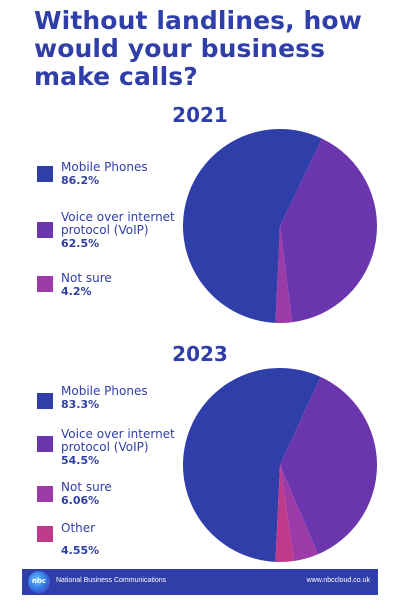  What do you see at coordinates (80, 500) in the screenshot?
I see `legend-value: 6.06%` at bounding box center [80, 500].